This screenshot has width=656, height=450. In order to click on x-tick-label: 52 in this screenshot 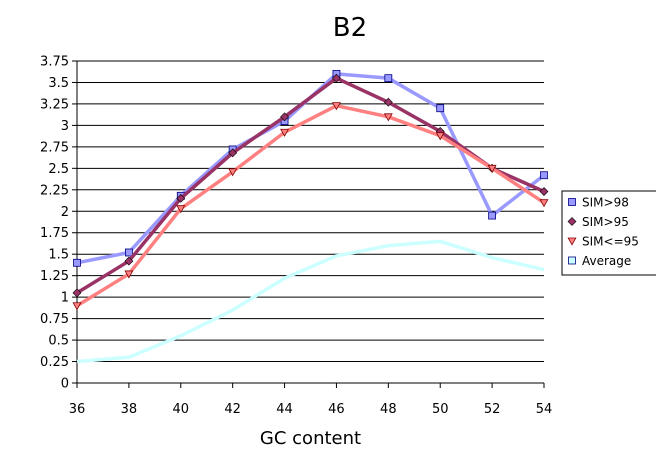, I will do `click(492, 409)`.